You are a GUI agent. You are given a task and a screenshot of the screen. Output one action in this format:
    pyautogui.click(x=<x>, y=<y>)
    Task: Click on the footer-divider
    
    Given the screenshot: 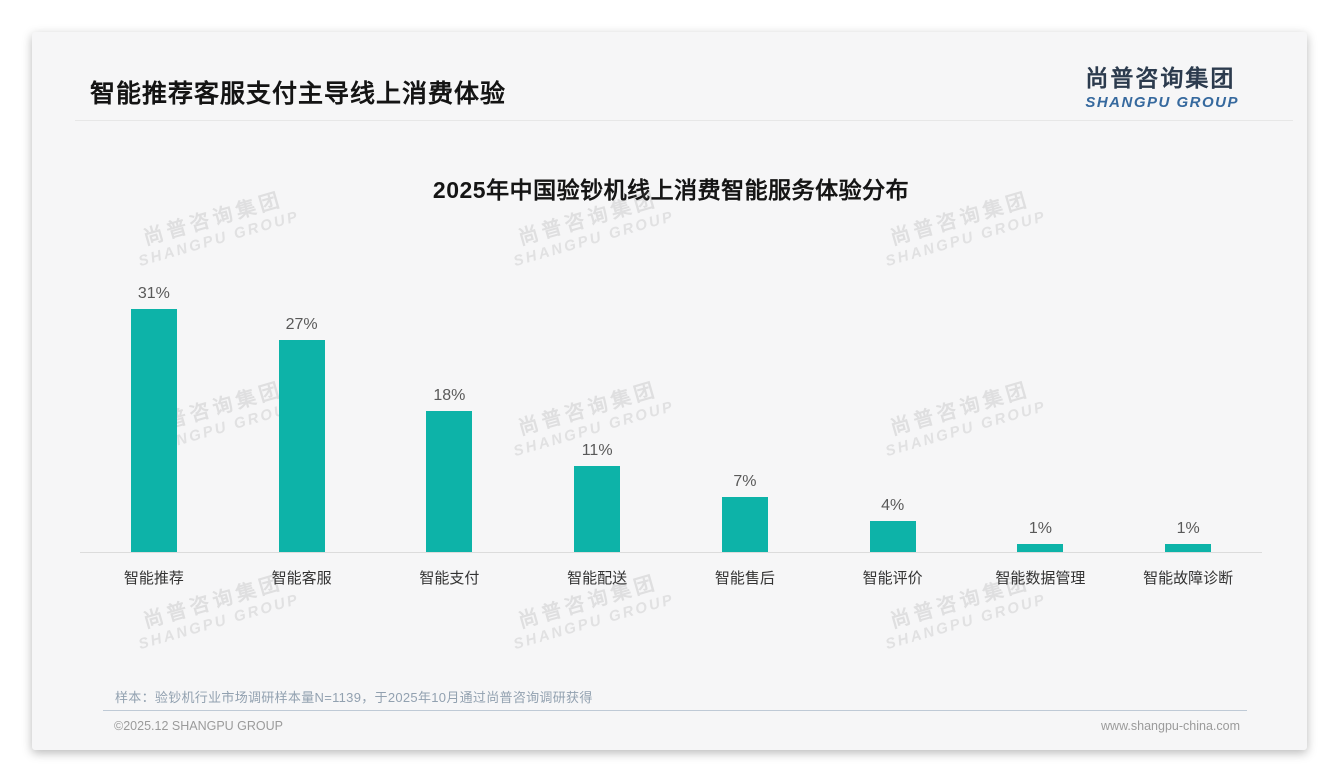 What is the action you would take?
    pyautogui.click(x=675, y=710)
    